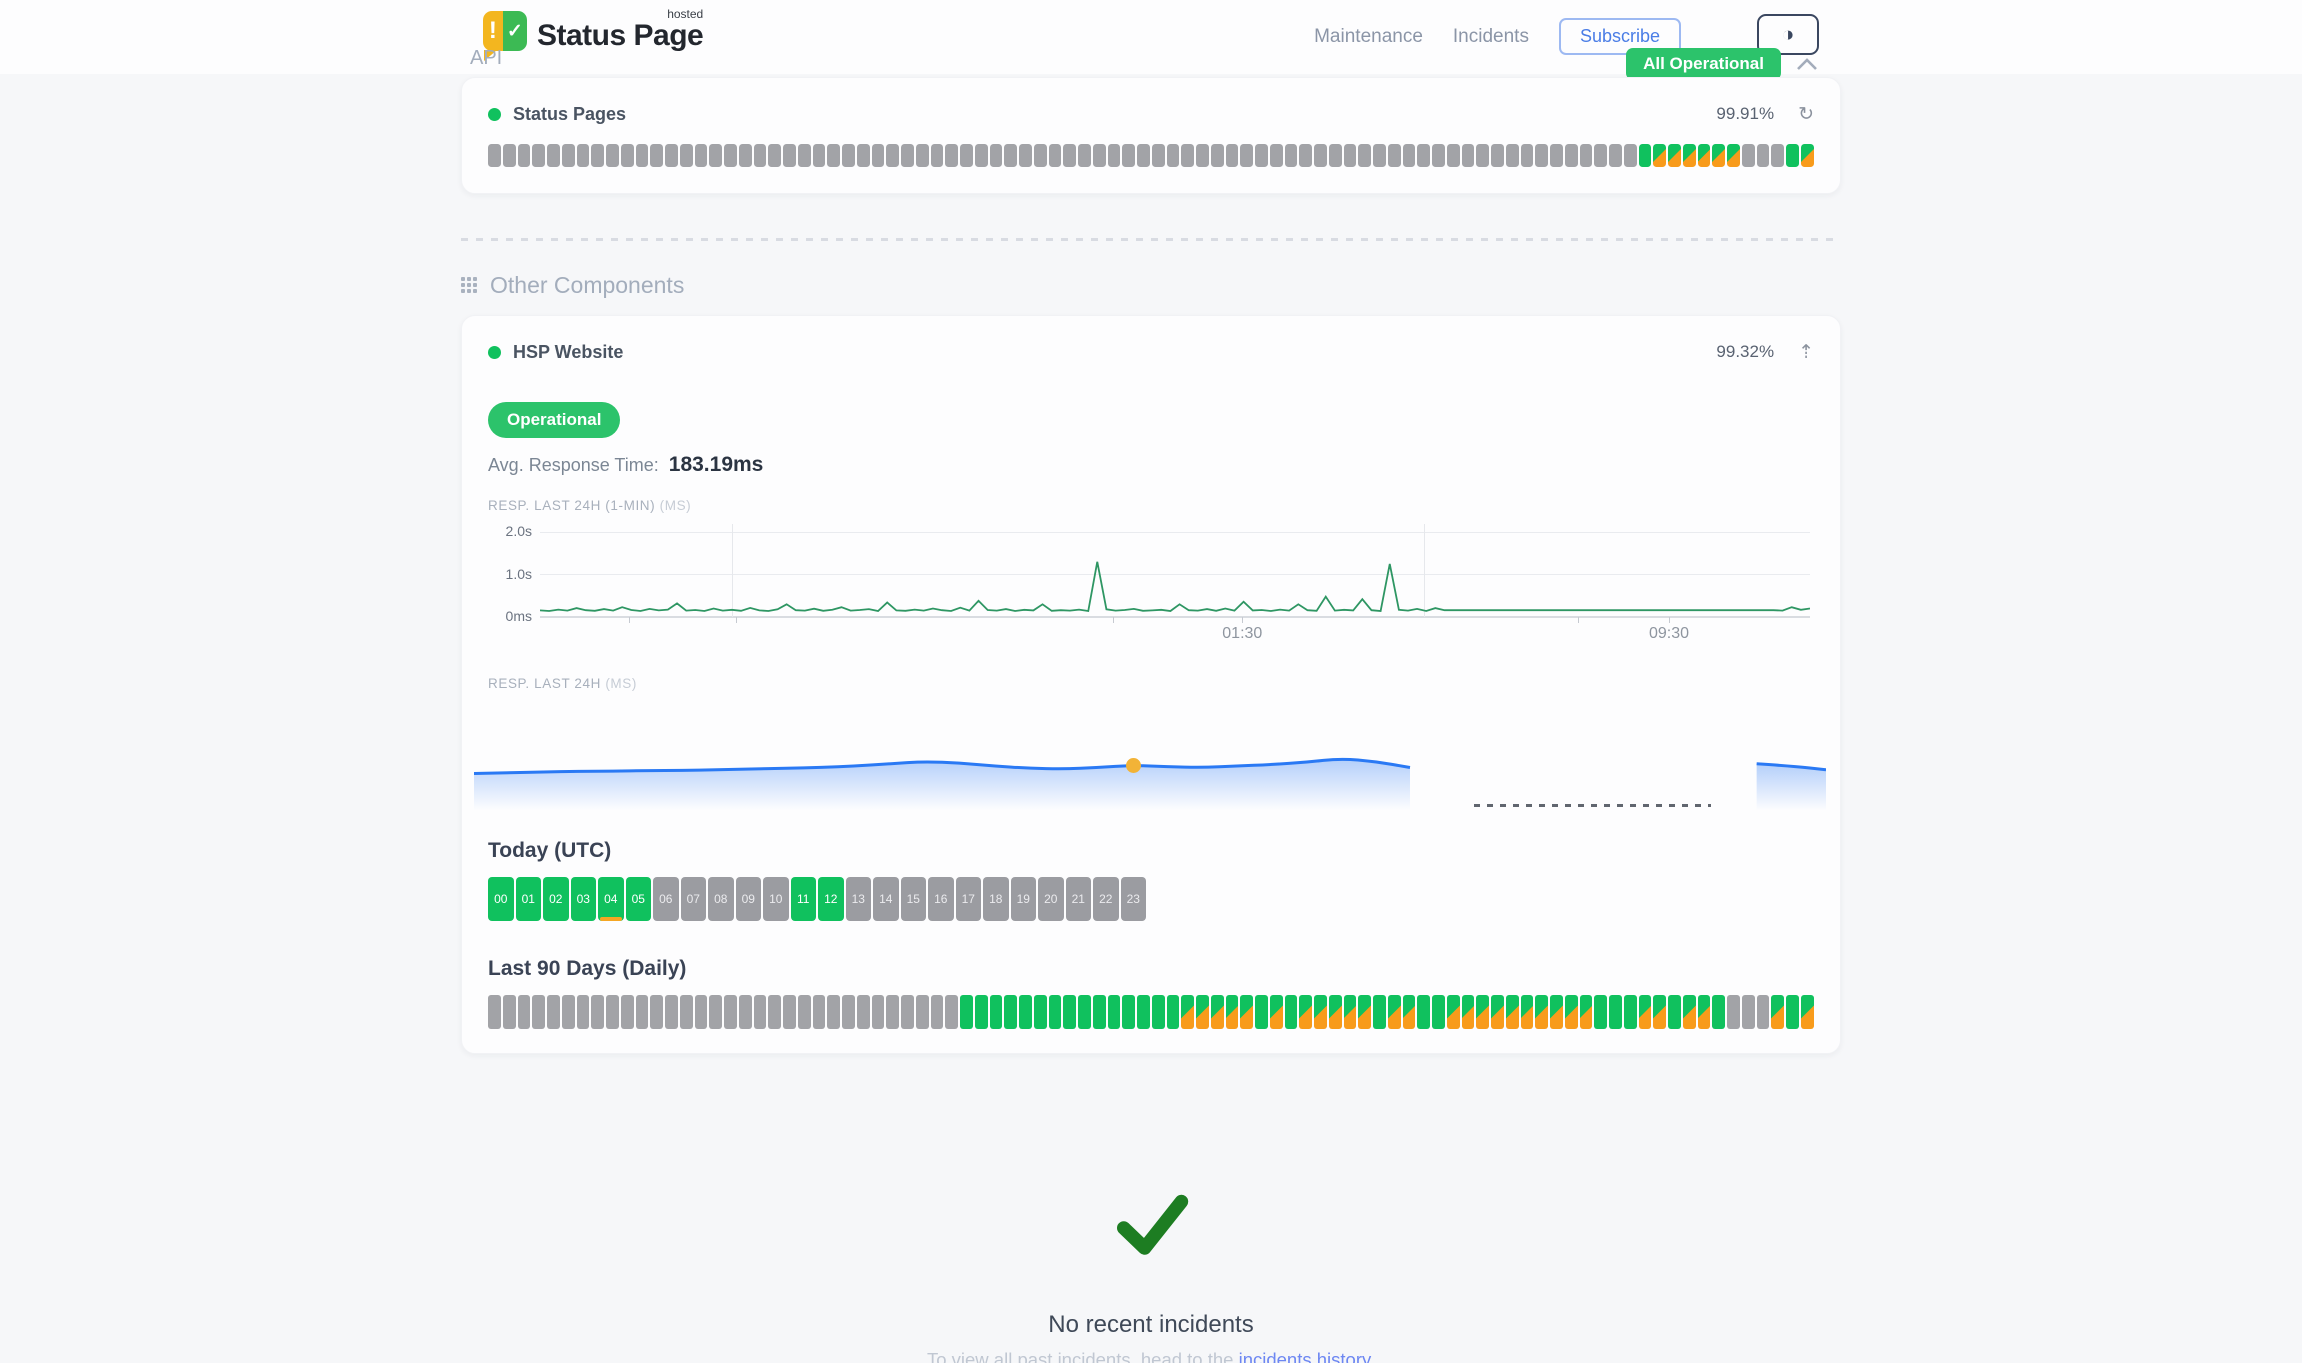 The image size is (2302, 1363). What do you see at coordinates (803, 899) in the screenshot?
I see `hour-block: 11` at bounding box center [803, 899].